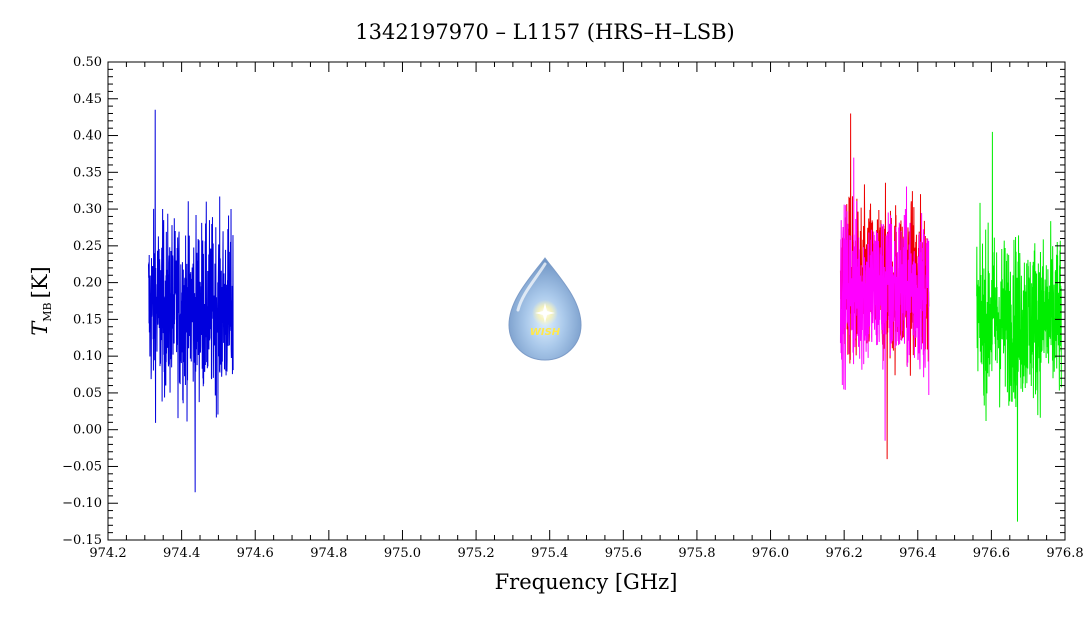 The height and width of the screenshot is (618, 1090). What do you see at coordinates (87, 209) in the screenshot?
I see `y-tick-label: 0.30` at bounding box center [87, 209].